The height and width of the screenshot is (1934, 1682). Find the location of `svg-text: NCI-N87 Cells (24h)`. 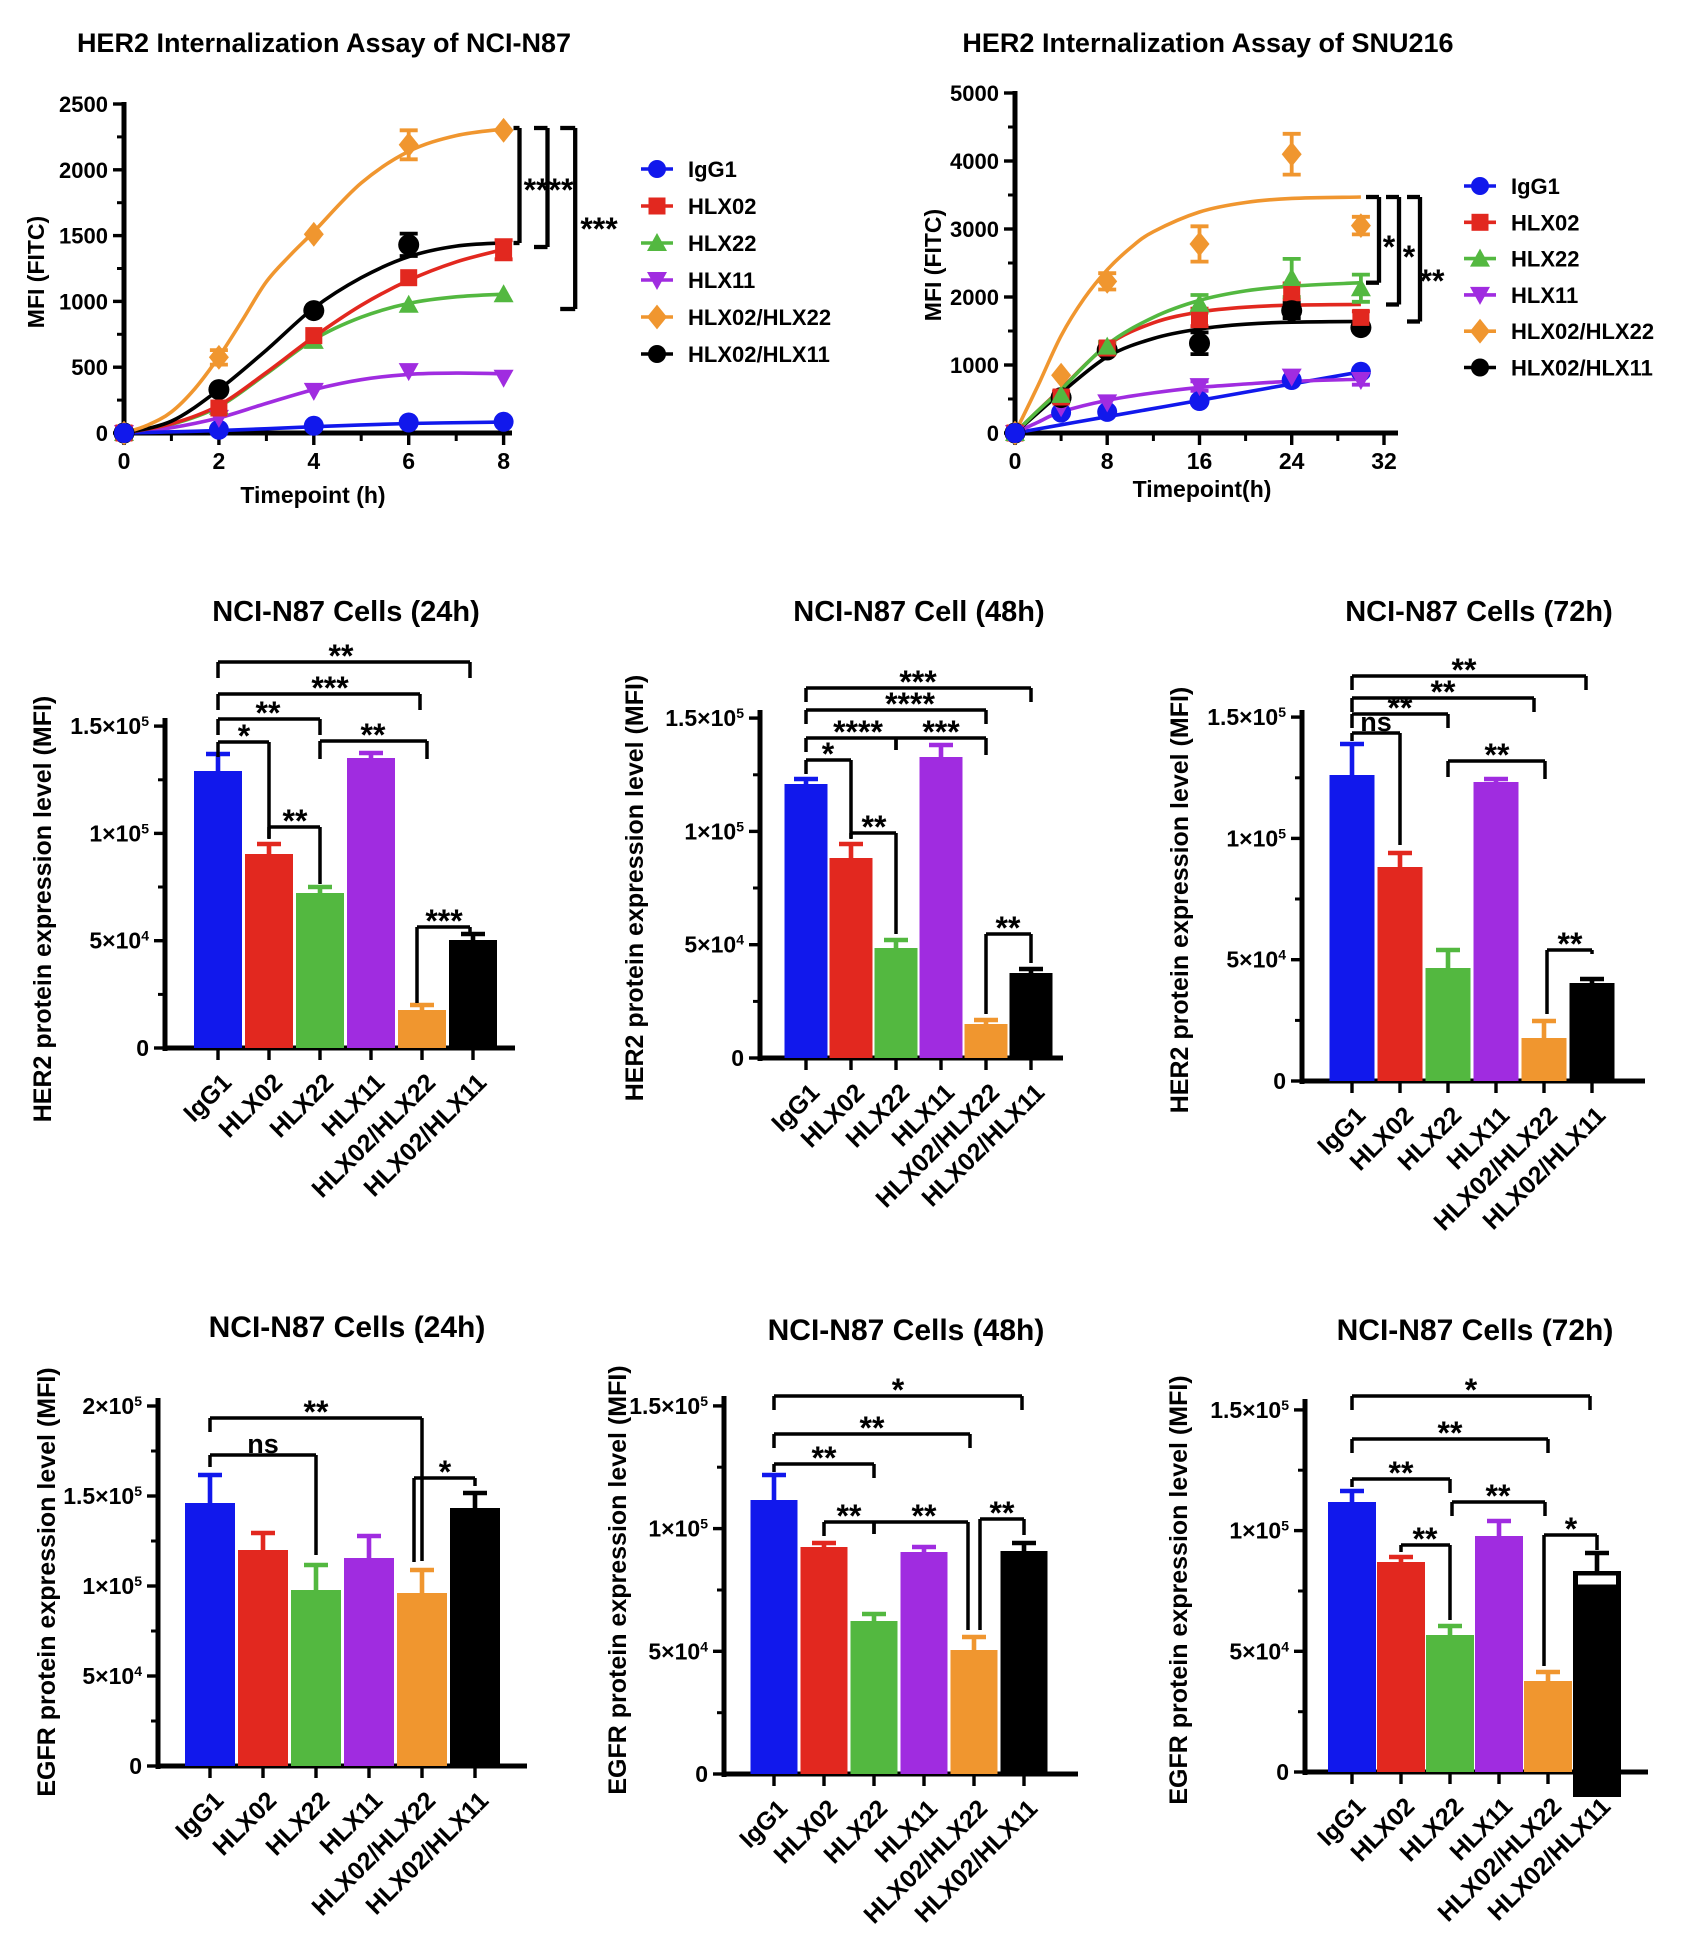

svg-text: NCI-N87 Cells (24h) is located at coordinates (346, 612).